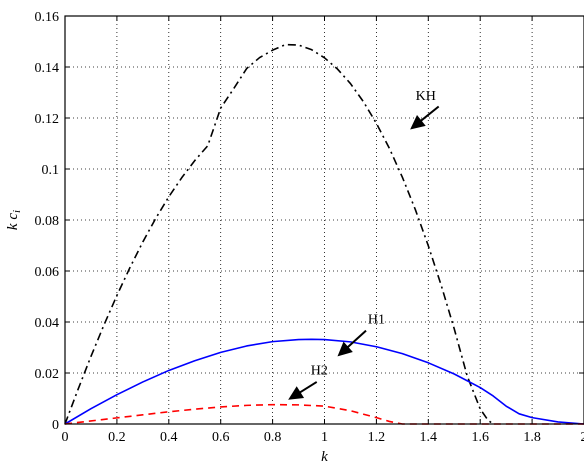 This screenshot has height=463, width=584. What do you see at coordinates (47, 323) in the screenshot?
I see `y-tick-label: 0.04` at bounding box center [47, 323].